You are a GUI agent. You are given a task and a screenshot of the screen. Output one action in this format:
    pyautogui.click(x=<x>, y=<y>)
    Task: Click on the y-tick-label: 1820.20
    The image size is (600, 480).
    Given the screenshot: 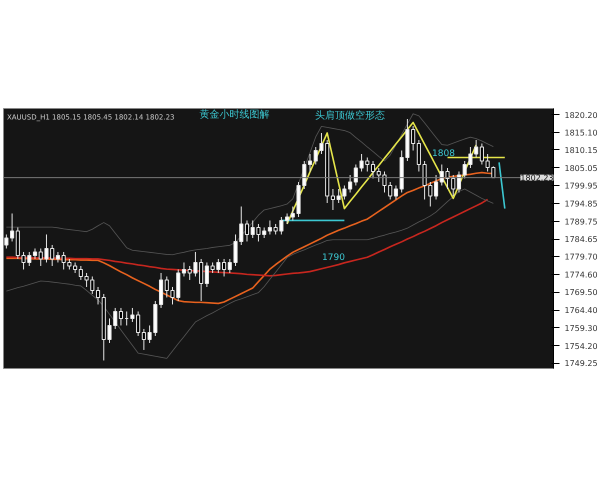 What is the action you would take?
    pyautogui.click(x=581, y=115)
    